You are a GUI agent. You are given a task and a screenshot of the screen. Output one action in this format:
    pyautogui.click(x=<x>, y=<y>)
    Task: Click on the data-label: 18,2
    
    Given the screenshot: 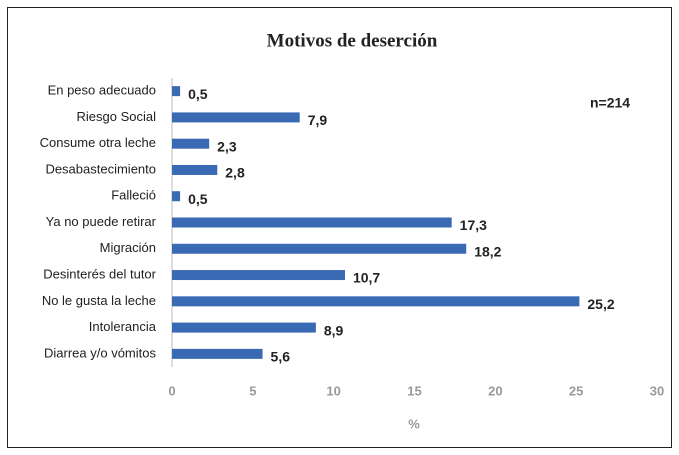 What is the action you would take?
    pyautogui.click(x=487, y=251)
    